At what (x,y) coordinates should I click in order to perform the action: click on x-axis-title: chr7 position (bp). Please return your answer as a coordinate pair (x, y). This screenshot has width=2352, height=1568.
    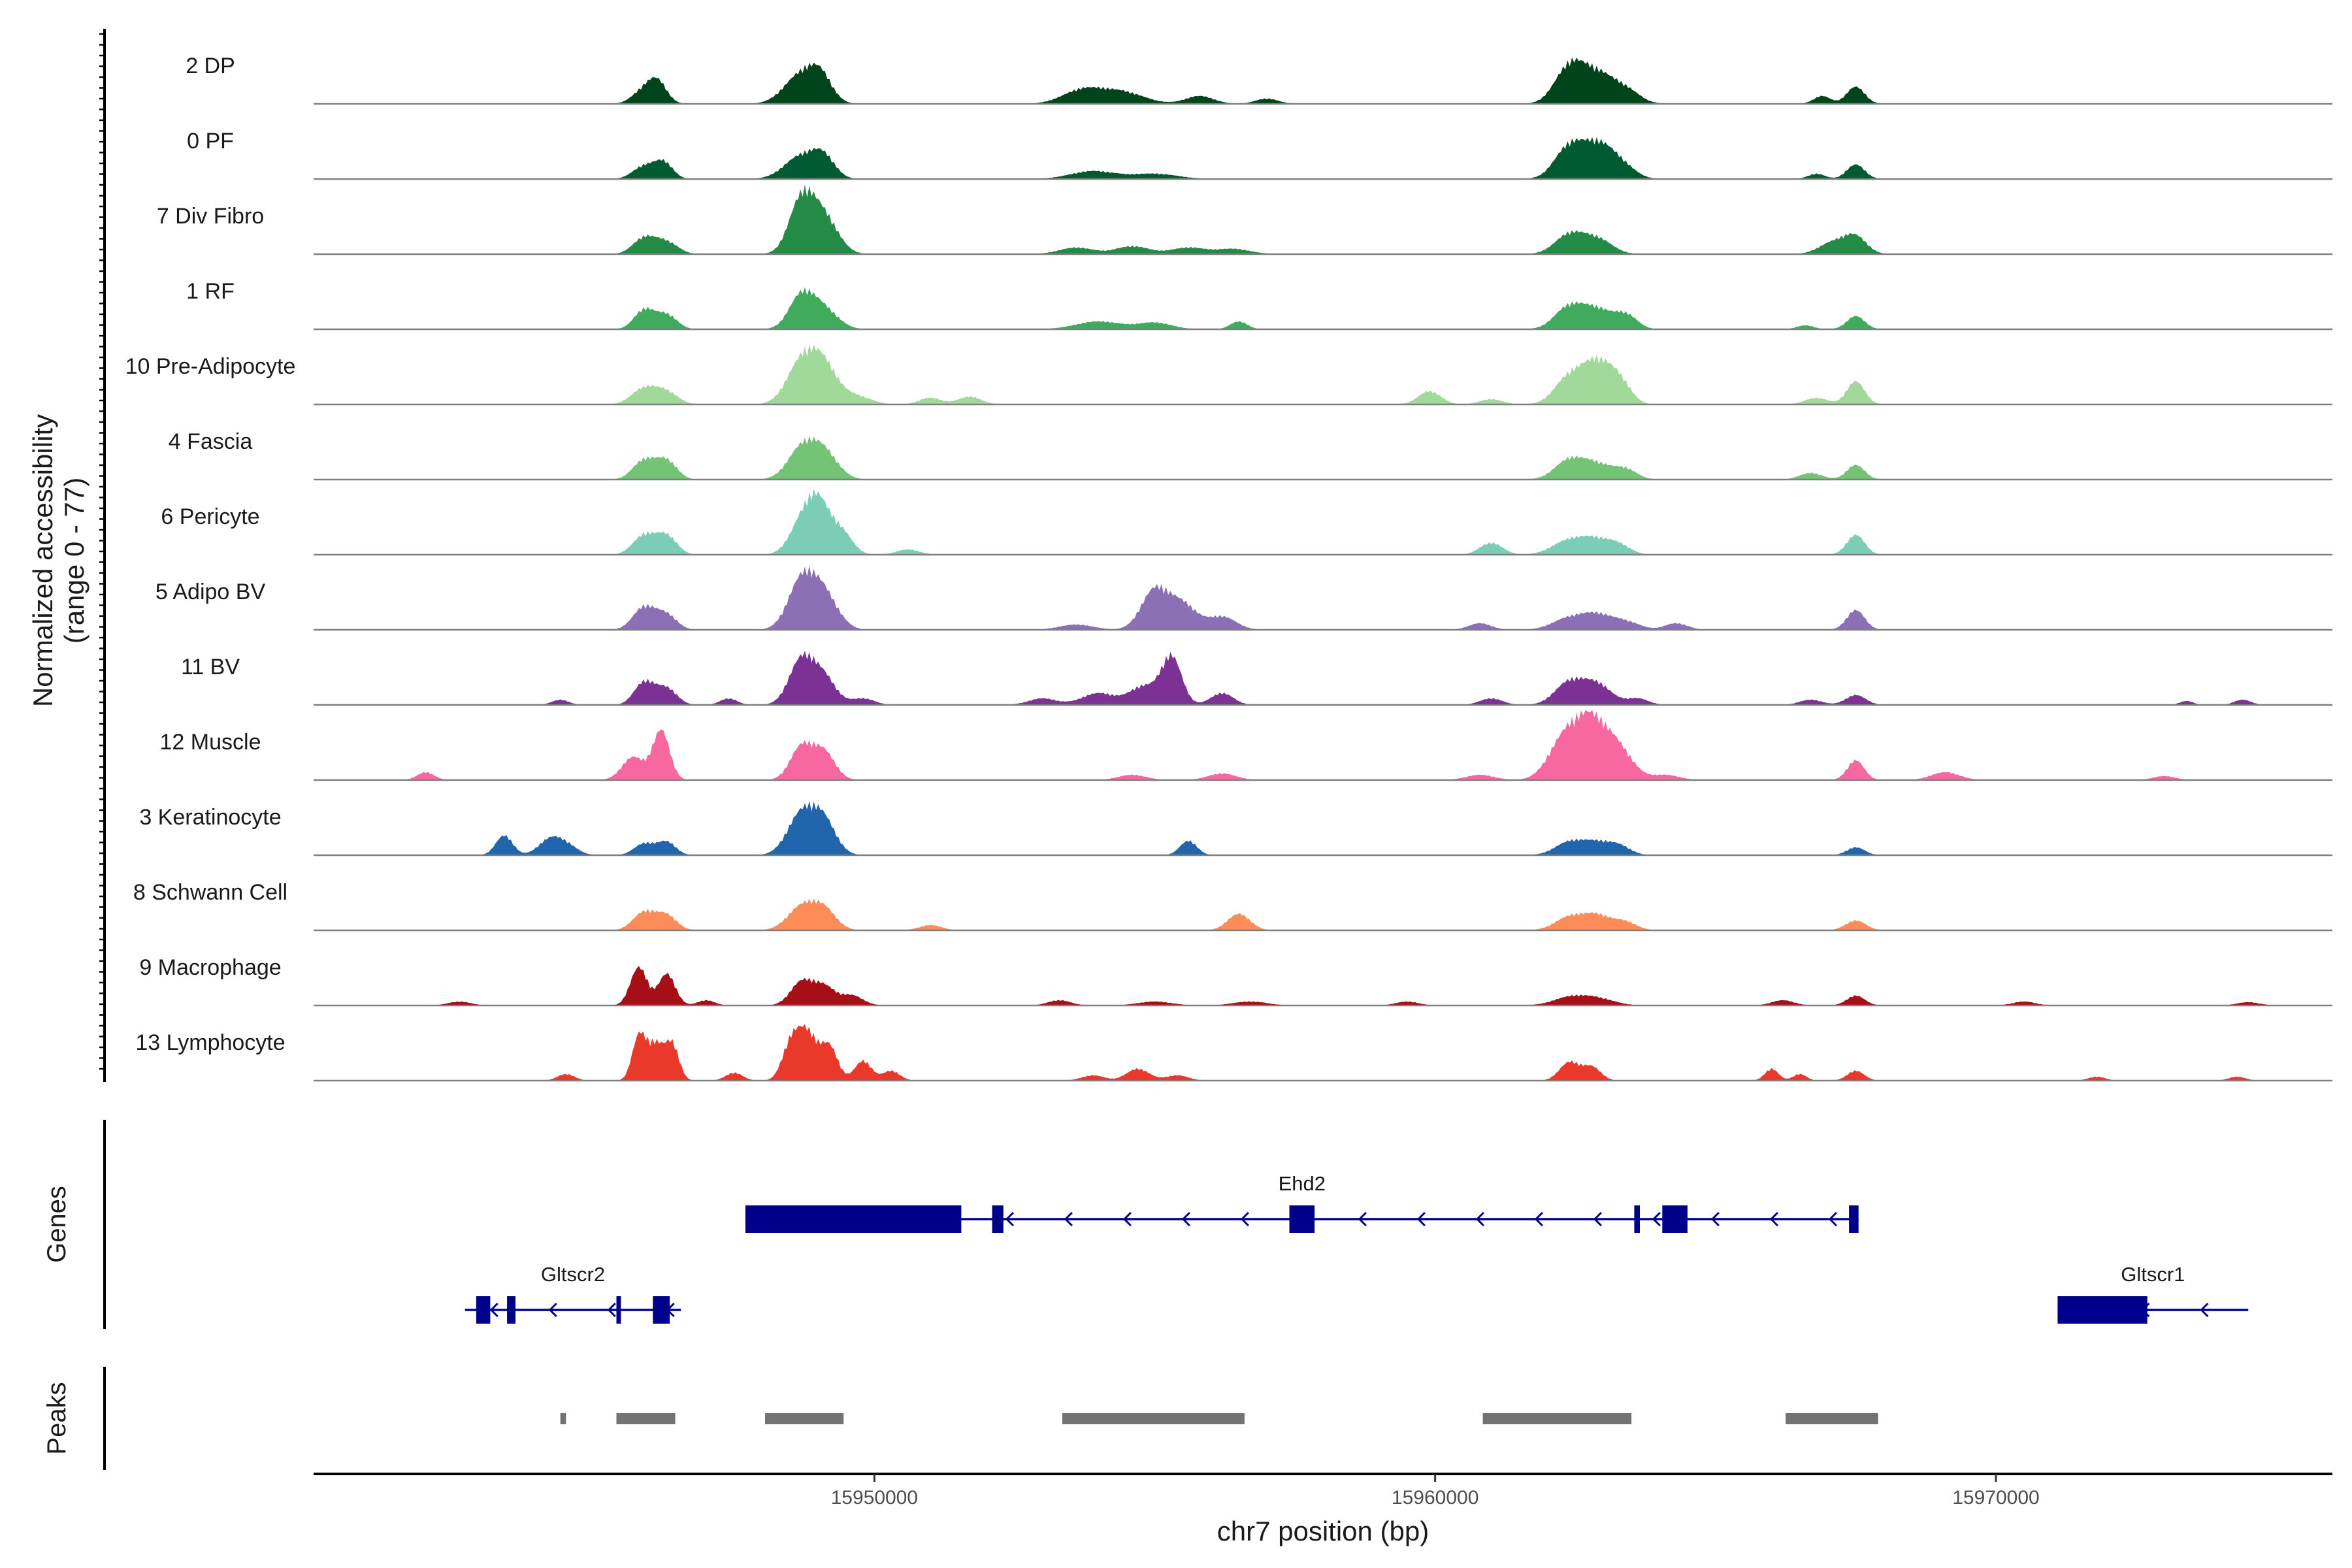
    Looking at the image, I should click on (1323, 1531).